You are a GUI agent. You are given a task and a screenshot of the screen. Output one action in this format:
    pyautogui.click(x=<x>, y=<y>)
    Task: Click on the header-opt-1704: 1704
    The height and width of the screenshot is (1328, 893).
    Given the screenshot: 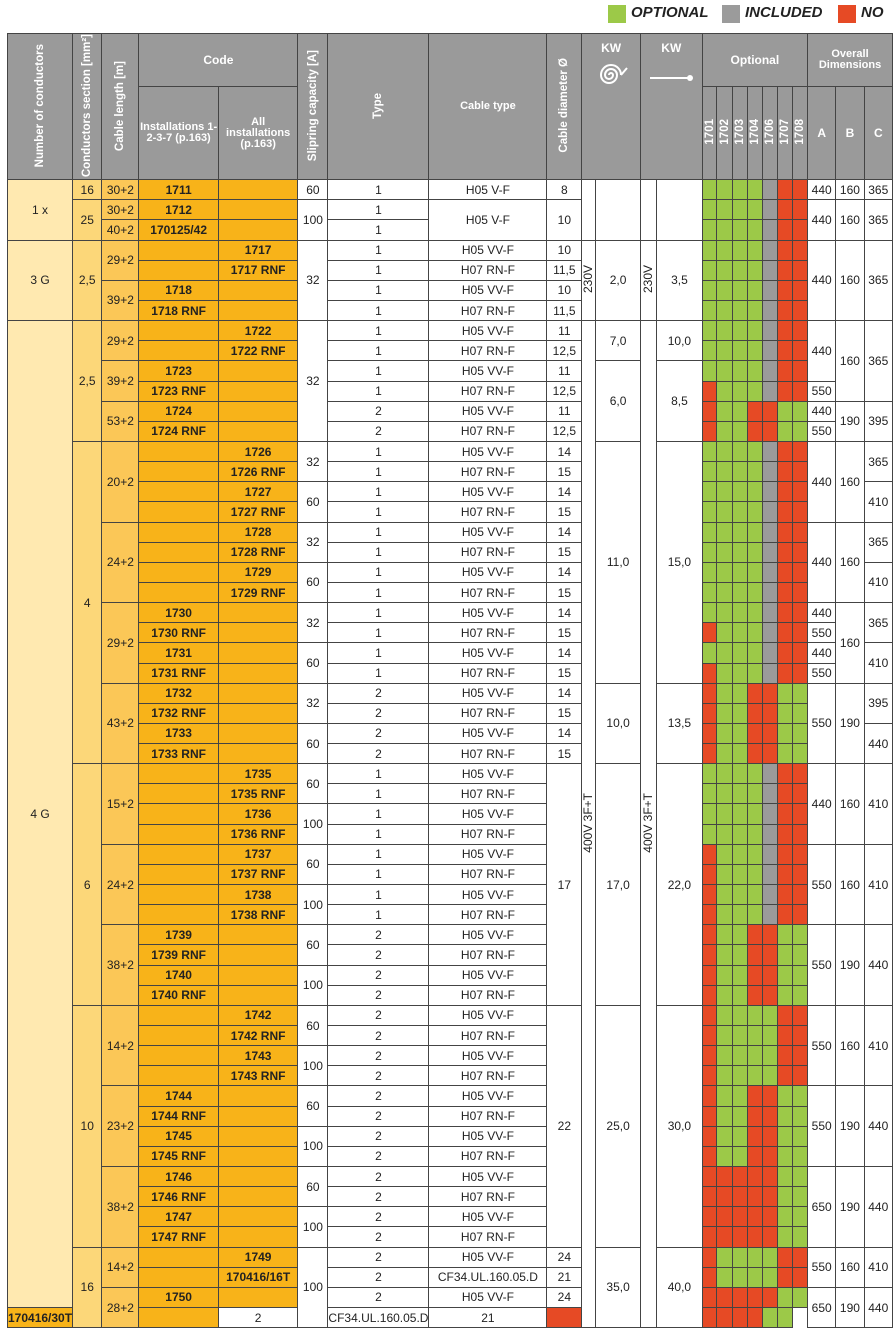 What is the action you would take?
    pyautogui.click(x=755, y=133)
    